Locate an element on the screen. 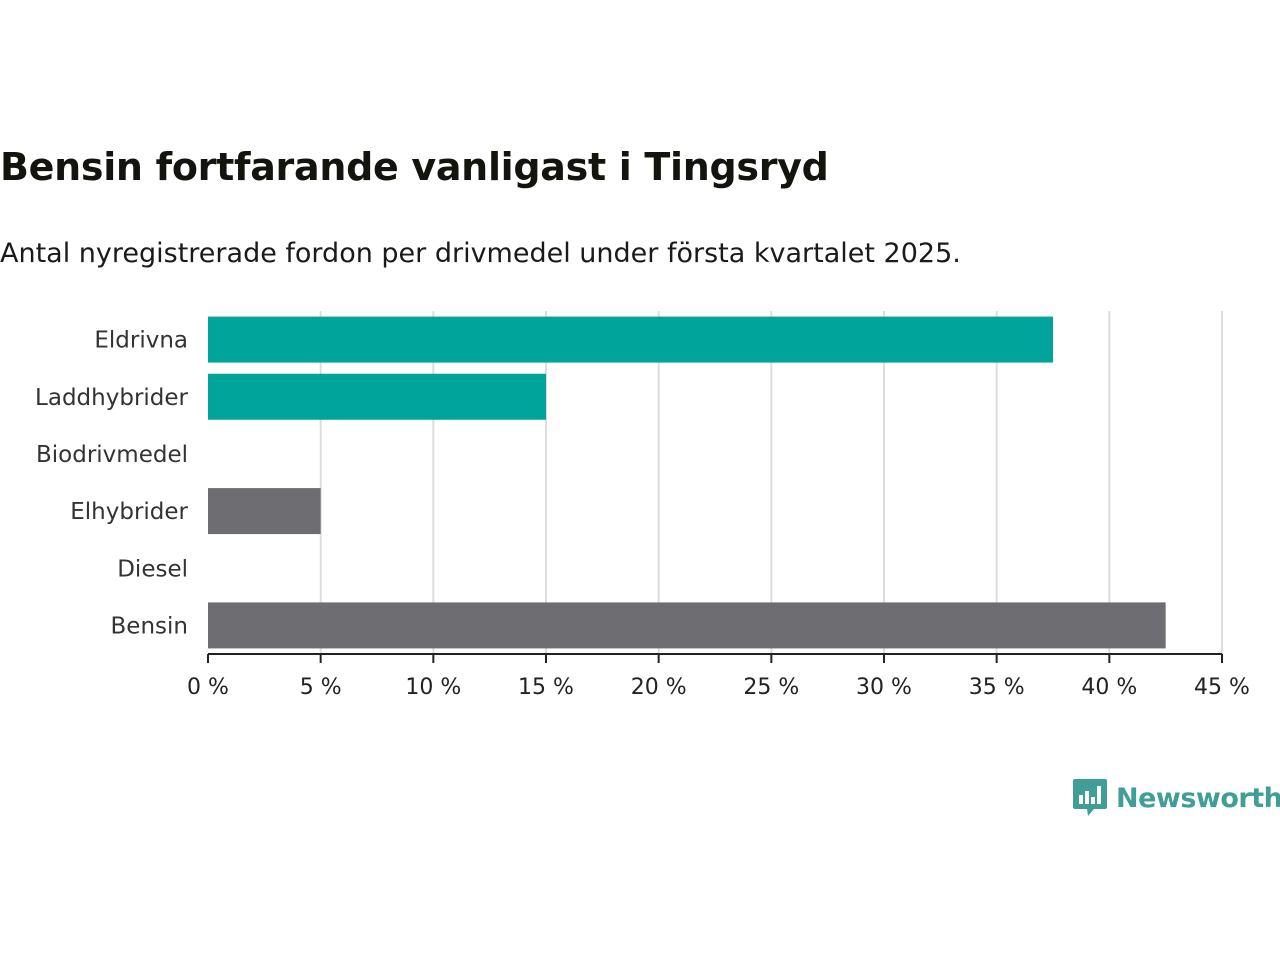 The image size is (1280, 960). x-axis: 0 % 5 % 10 % 15 % 20 % 25 % 30 % 35 % 40 % 45 % is located at coordinates (718, 676).